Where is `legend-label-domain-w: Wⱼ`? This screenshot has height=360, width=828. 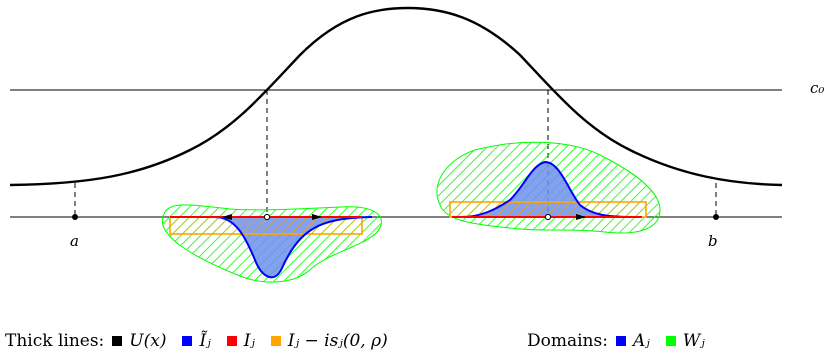 legend-label-domain-w: Wⱼ is located at coordinates (693, 341).